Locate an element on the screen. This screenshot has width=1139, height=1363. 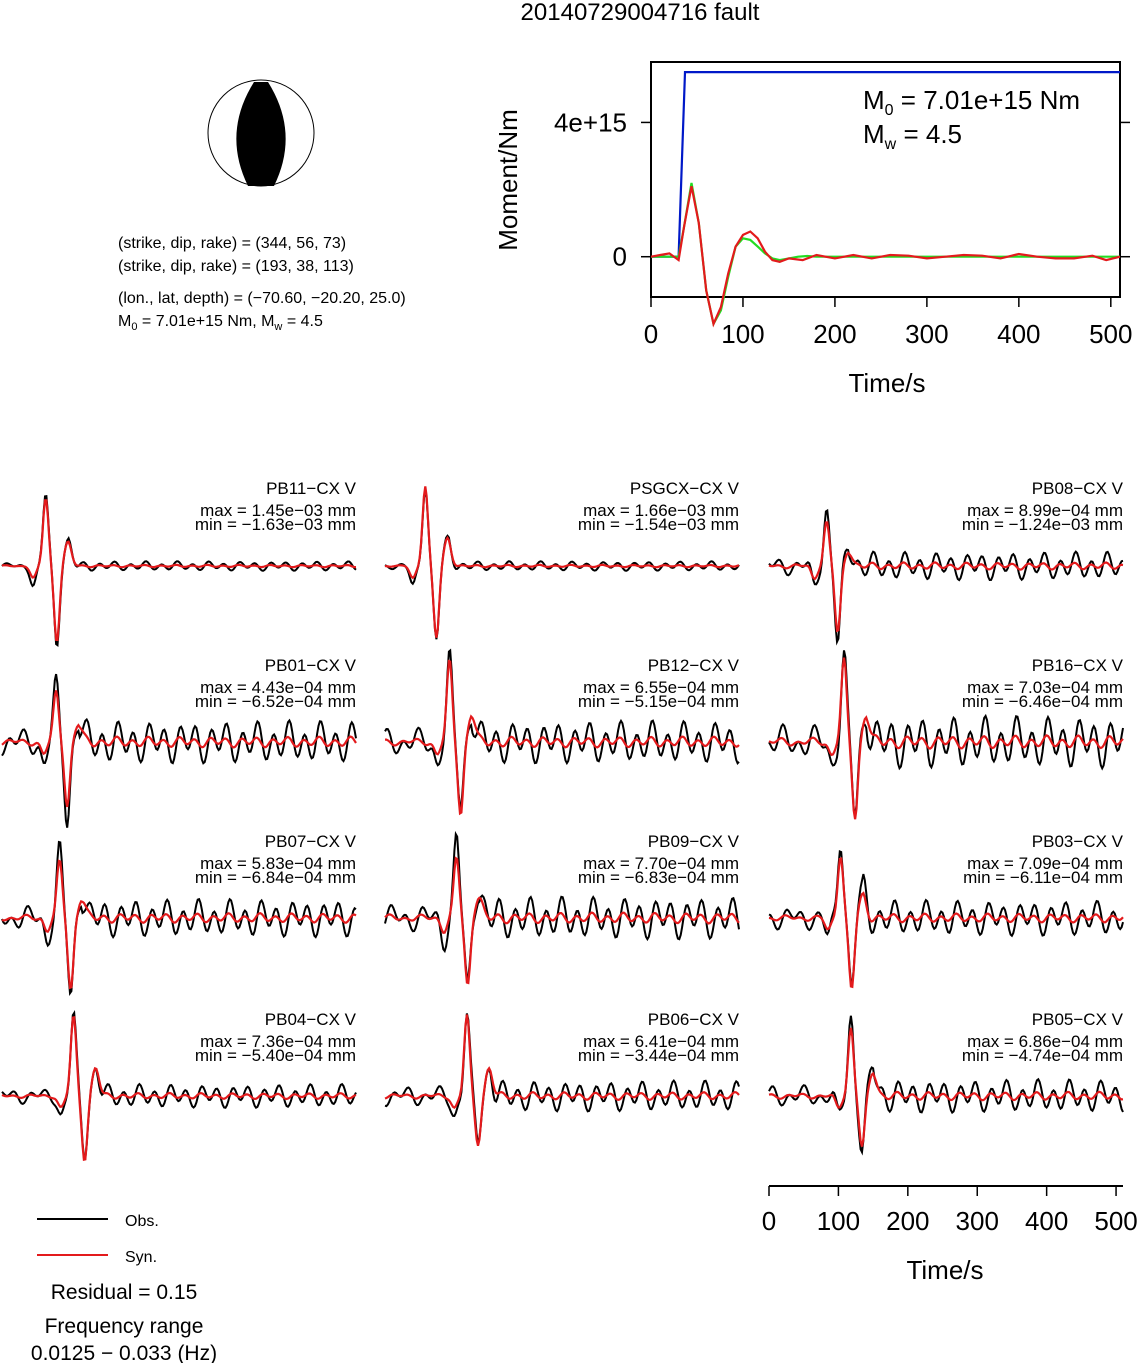
stf-x-tick-label: 300 is located at coordinates (926, 334).